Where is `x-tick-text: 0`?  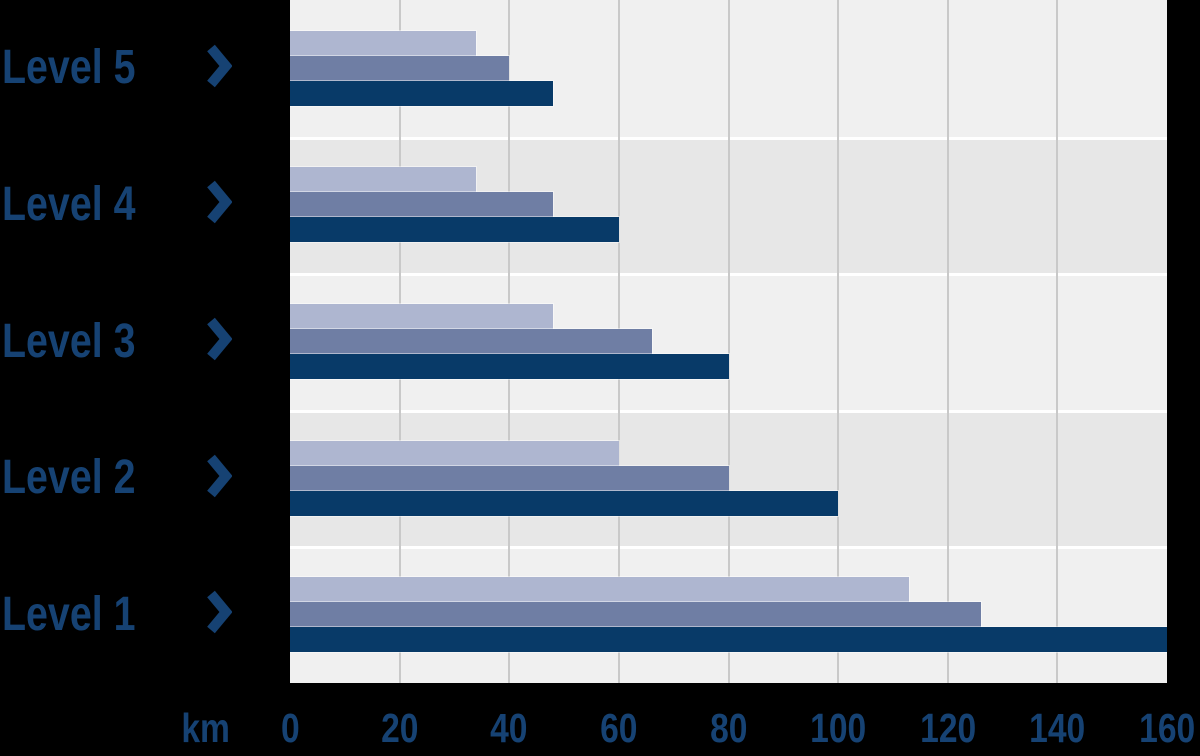 x-tick-text: 0 is located at coordinates (290, 728).